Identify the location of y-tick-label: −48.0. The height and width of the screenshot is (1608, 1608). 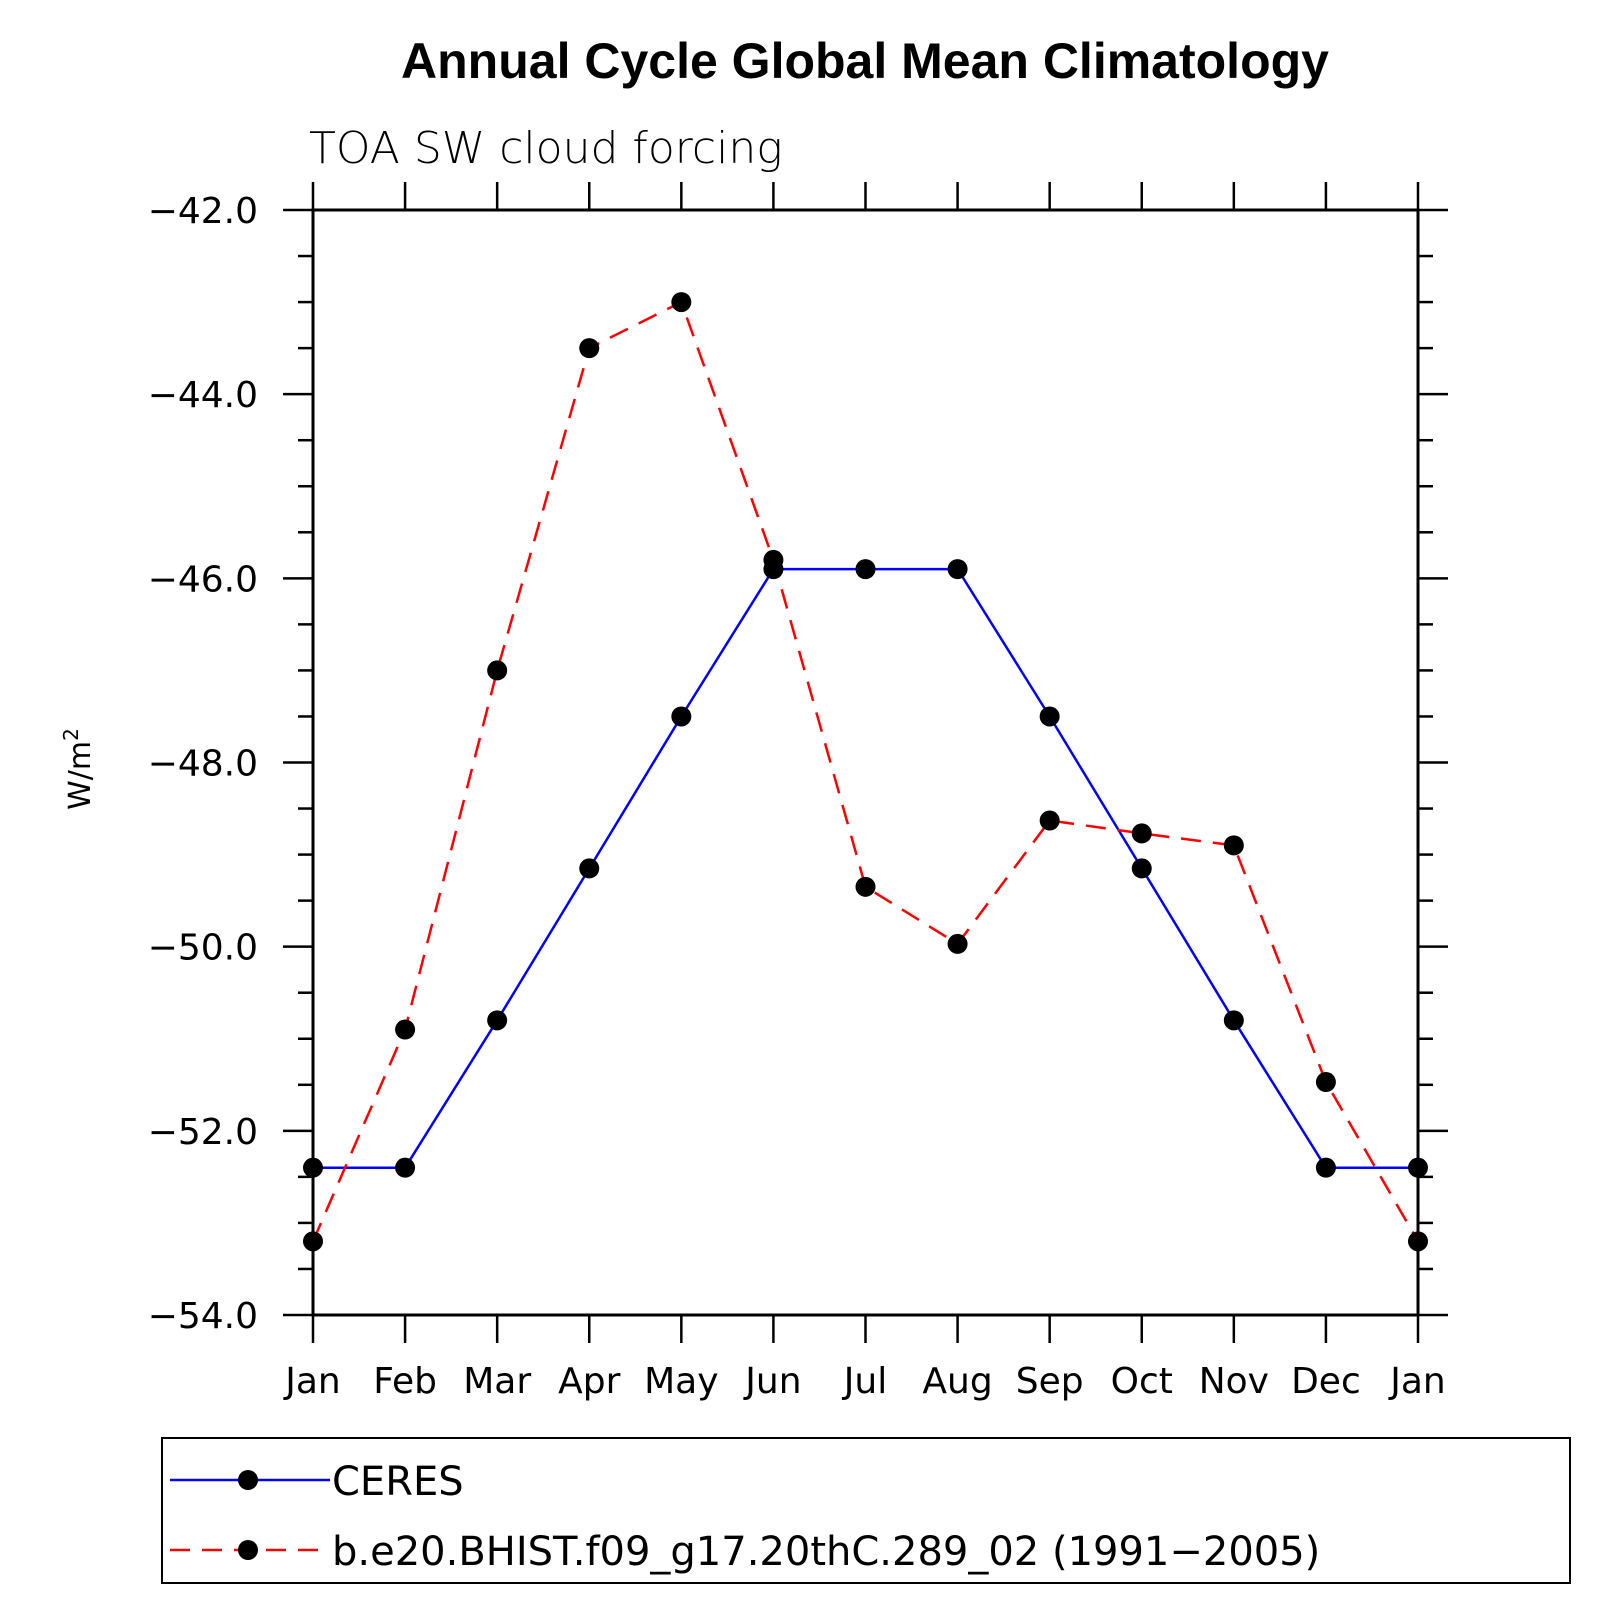
(203, 764).